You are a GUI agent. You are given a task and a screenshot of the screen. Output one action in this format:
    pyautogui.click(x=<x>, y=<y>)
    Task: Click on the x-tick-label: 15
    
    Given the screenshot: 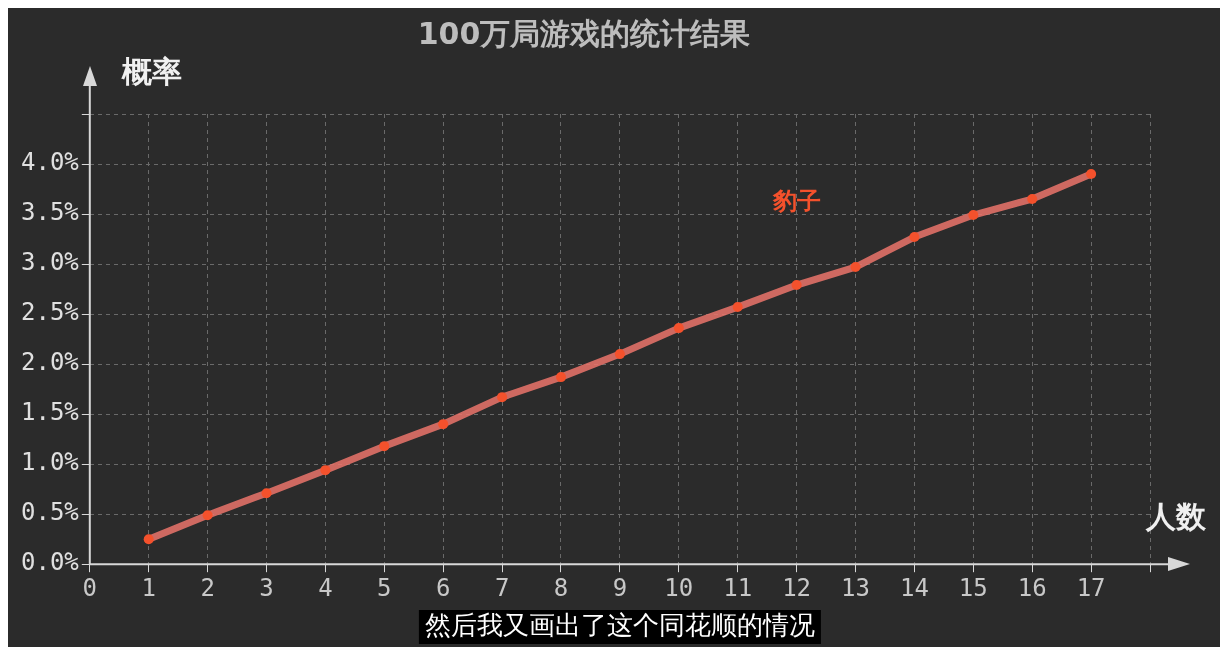 What is the action you would take?
    pyautogui.click(x=973, y=587)
    